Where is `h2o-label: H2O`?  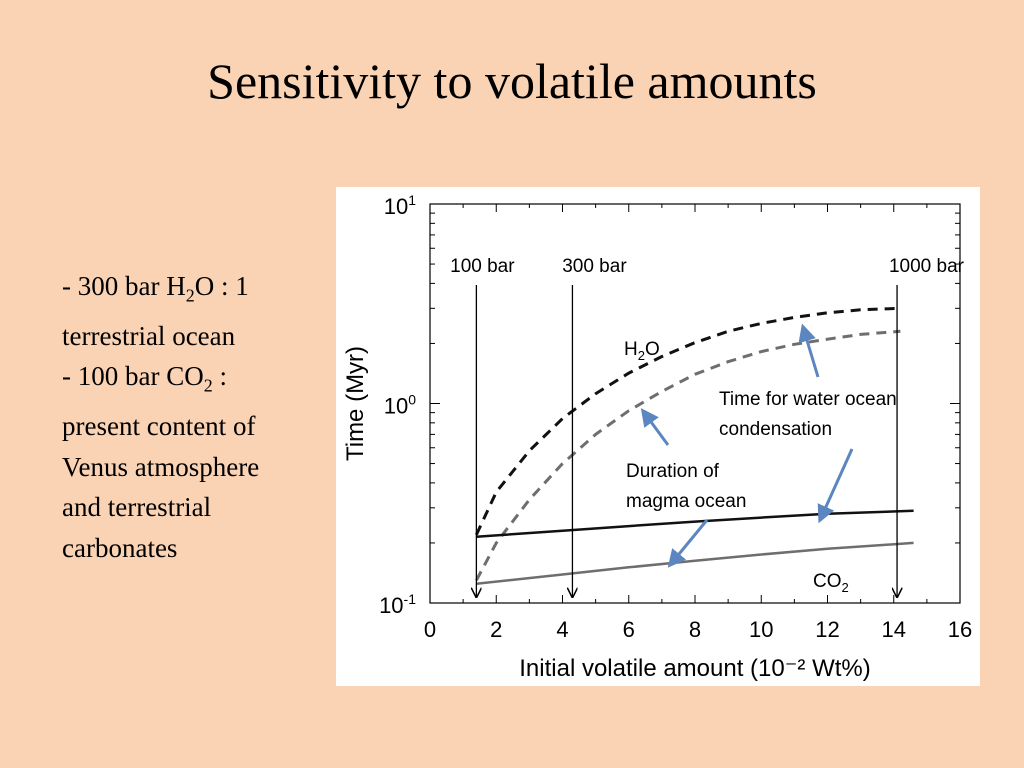 h2o-label: H2O is located at coordinates (642, 351).